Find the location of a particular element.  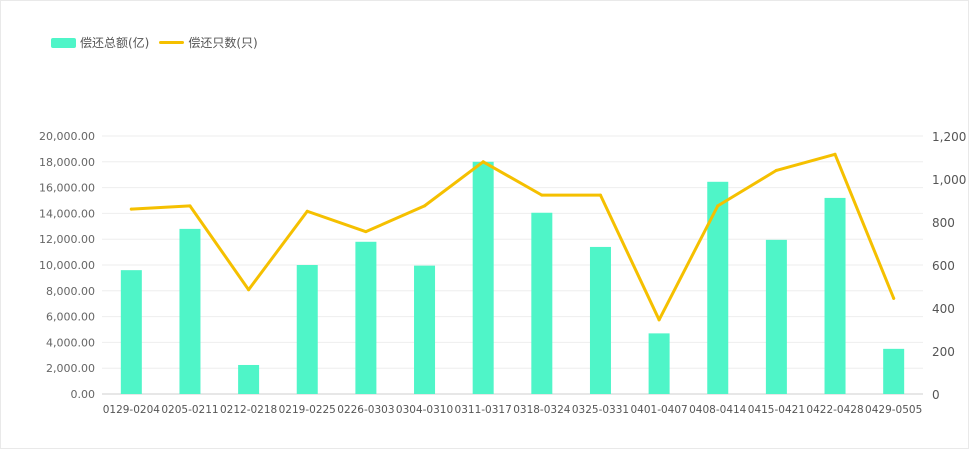

y-left-tick-label: 0.00 is located at coordinates (83, 394).